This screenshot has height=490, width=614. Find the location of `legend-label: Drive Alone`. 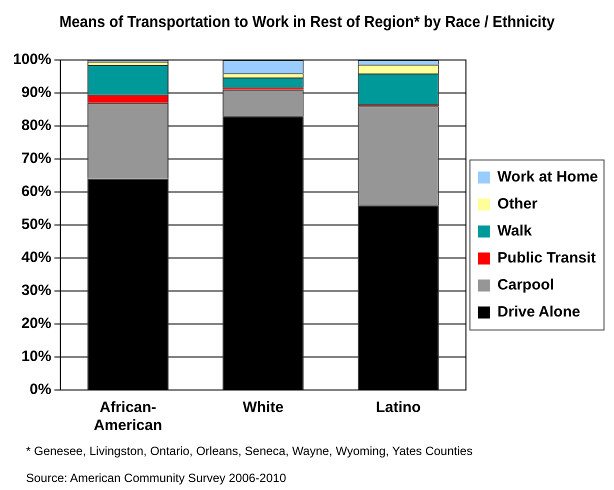

legend-label: Drive Alone is located at coordinates (538, 312).